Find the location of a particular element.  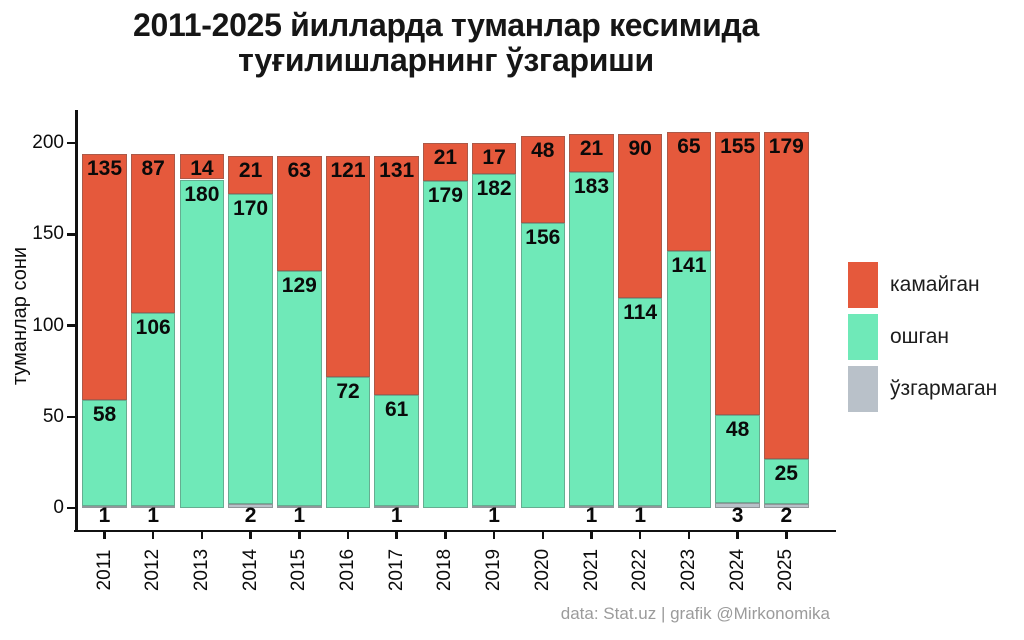

value-label-2025-increased: 25 is located at coordinates (786, 473).